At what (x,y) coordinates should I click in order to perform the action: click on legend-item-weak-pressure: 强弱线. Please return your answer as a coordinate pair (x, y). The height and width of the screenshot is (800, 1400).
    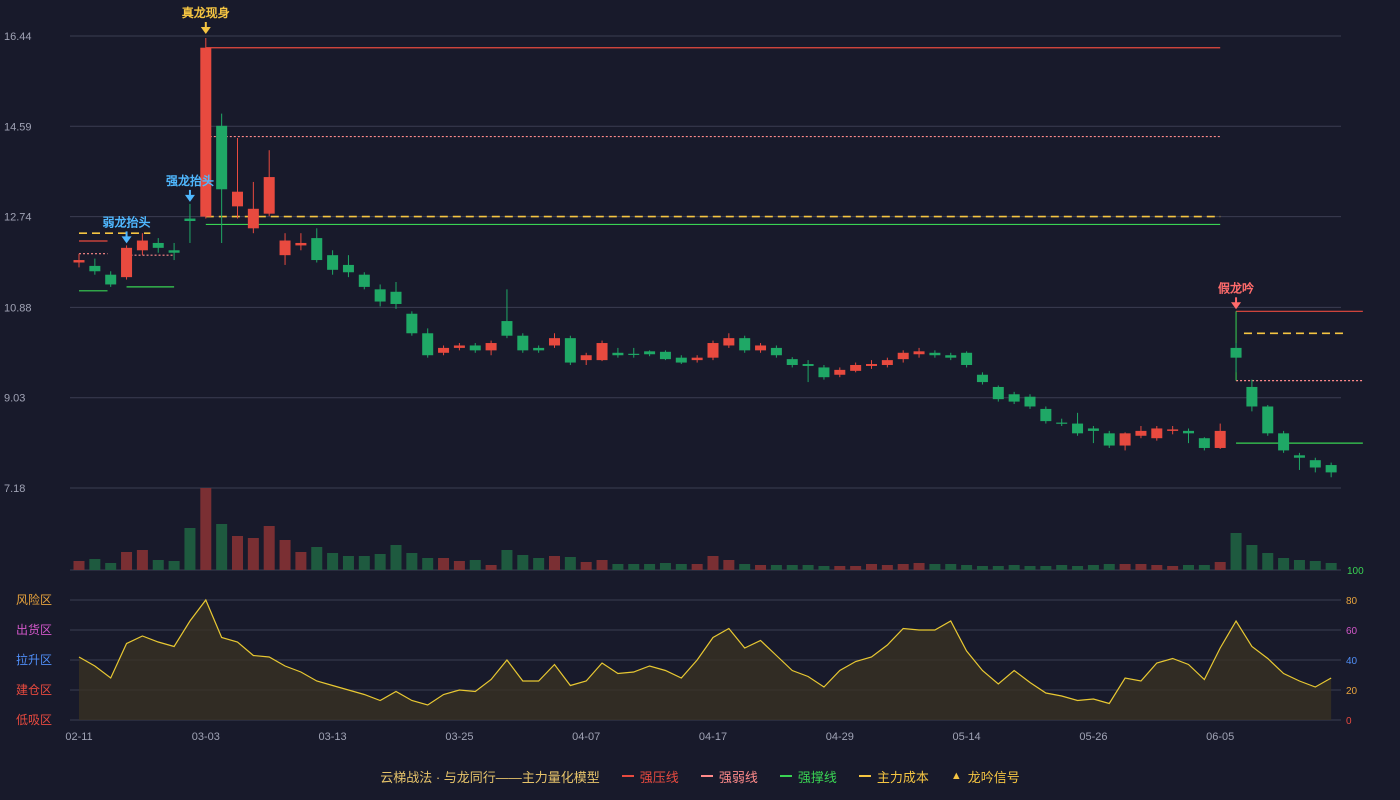
    Looking at the image, I should click on (729, 776).